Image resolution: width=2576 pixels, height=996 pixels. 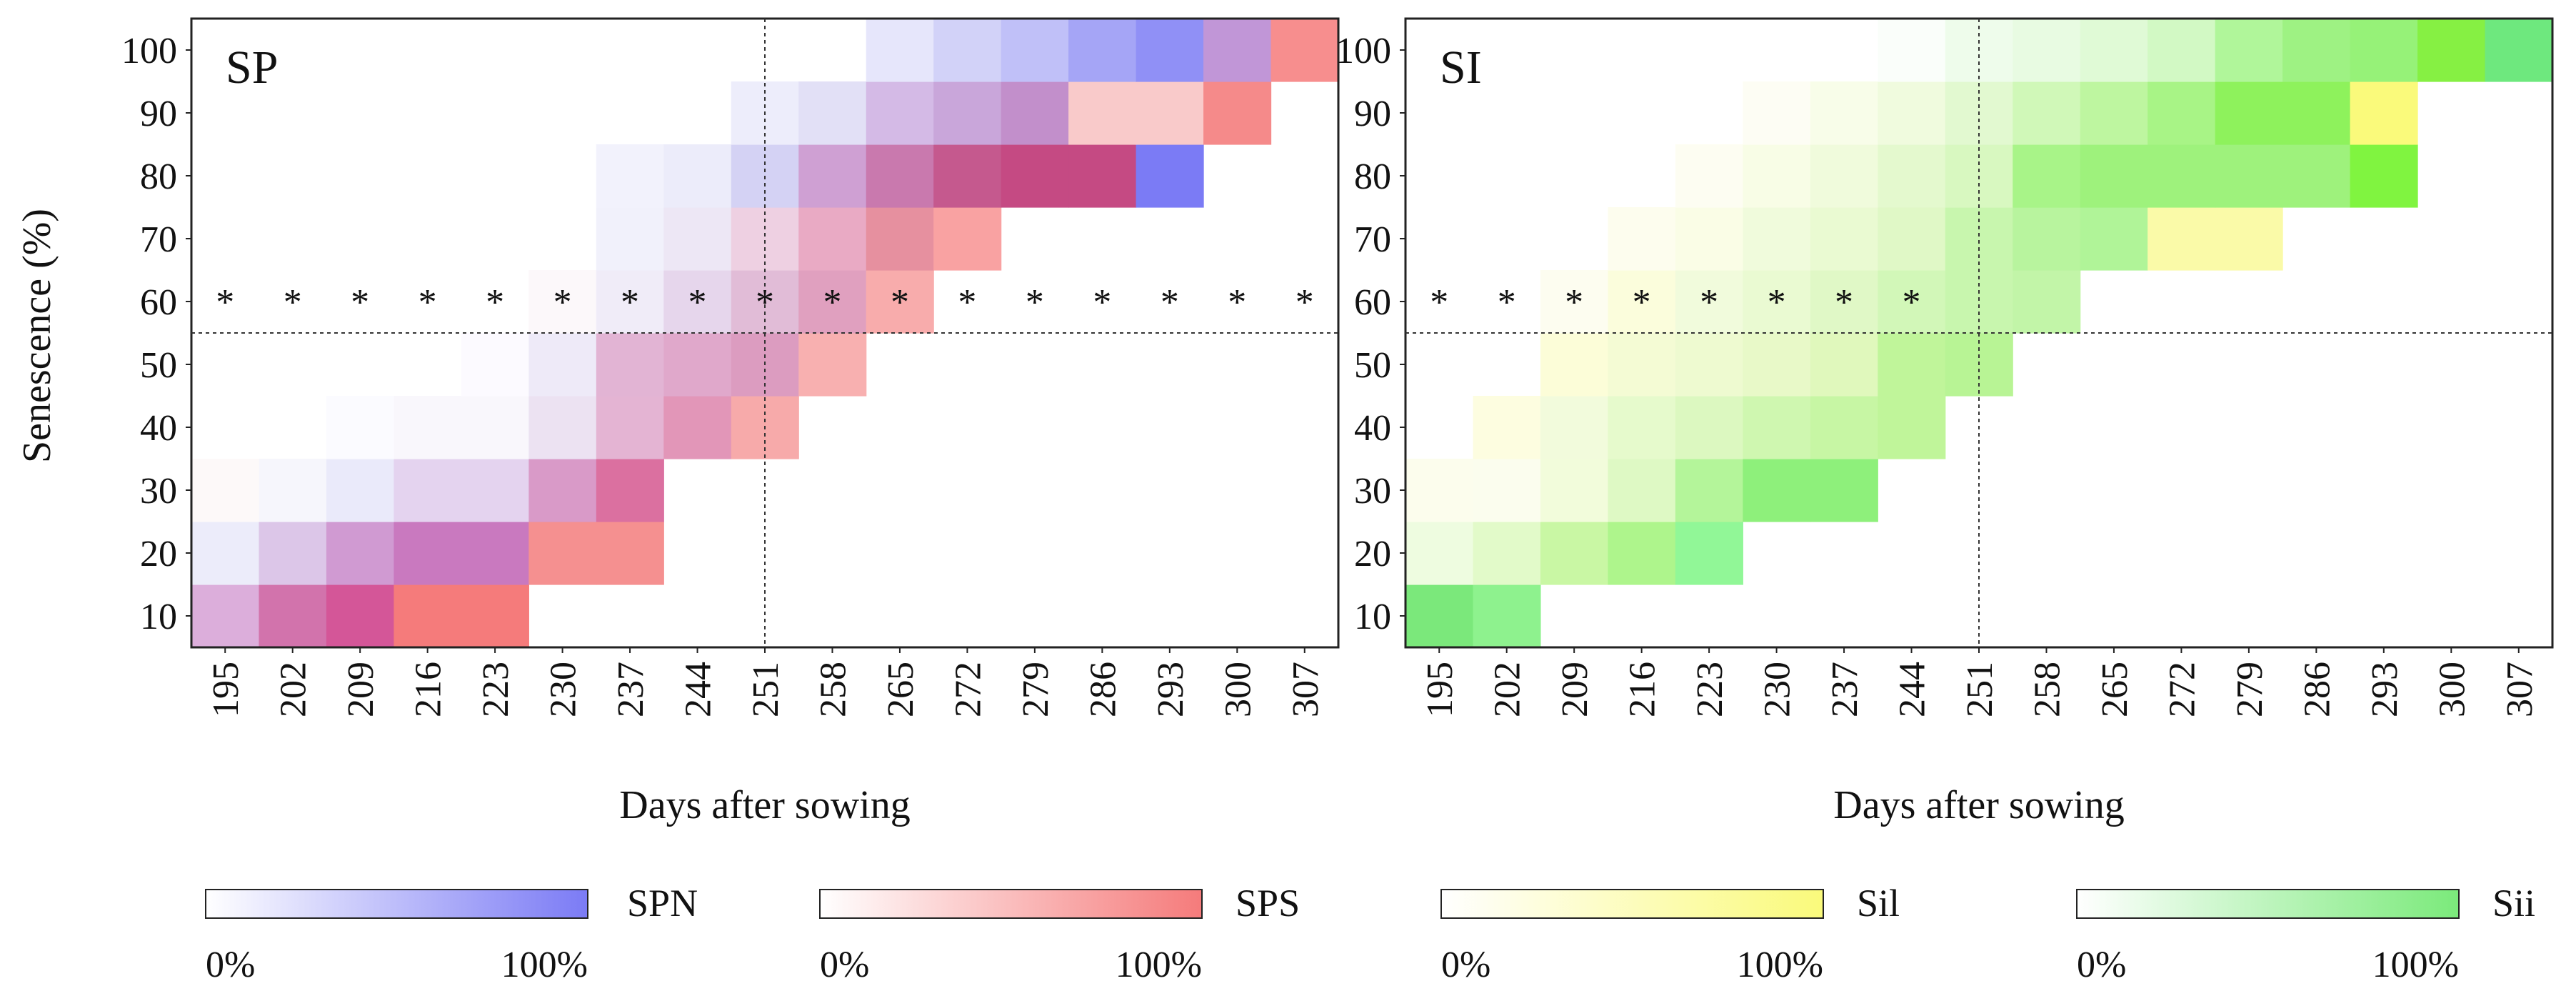 I want to click on y-tick-label: 70, so click(x=158, y=240).